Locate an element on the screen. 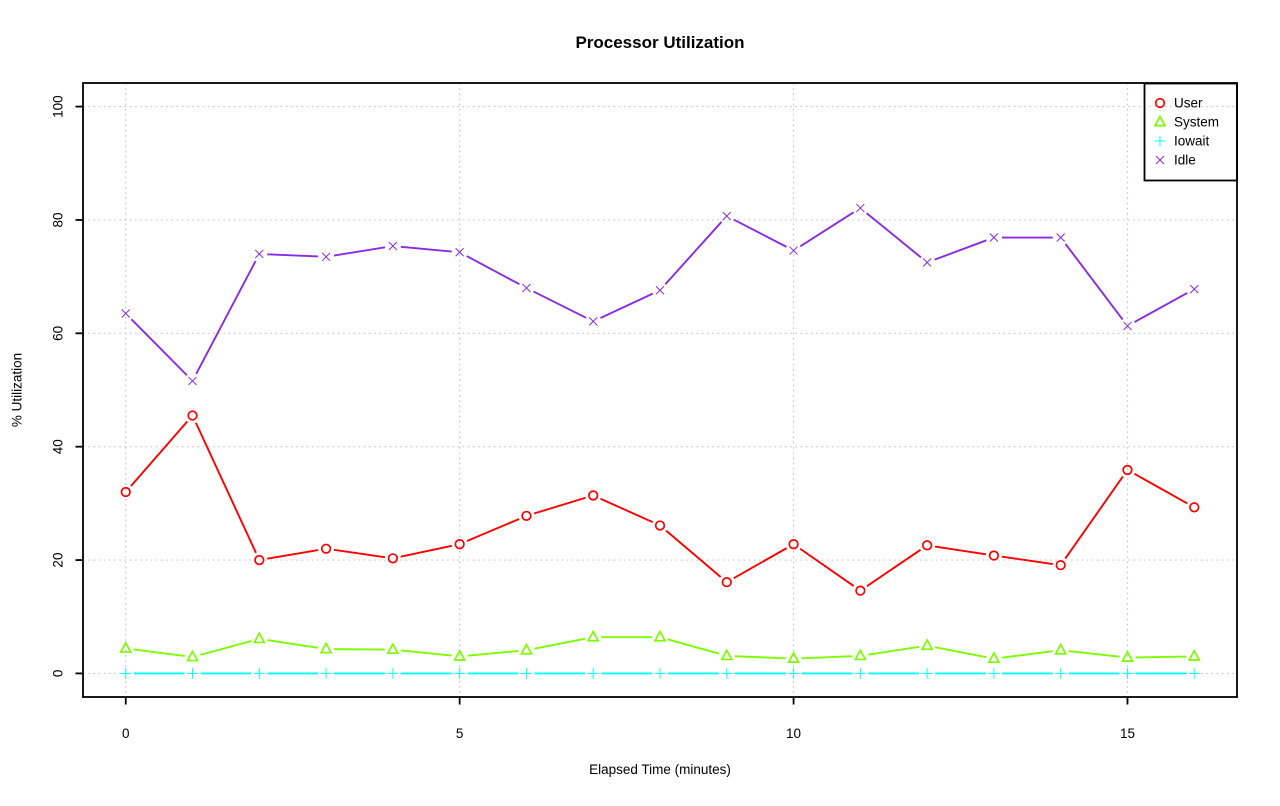 This screenshot has width=1280, height=806. x-tick-label: 10 is located at coordinates (793, 733).